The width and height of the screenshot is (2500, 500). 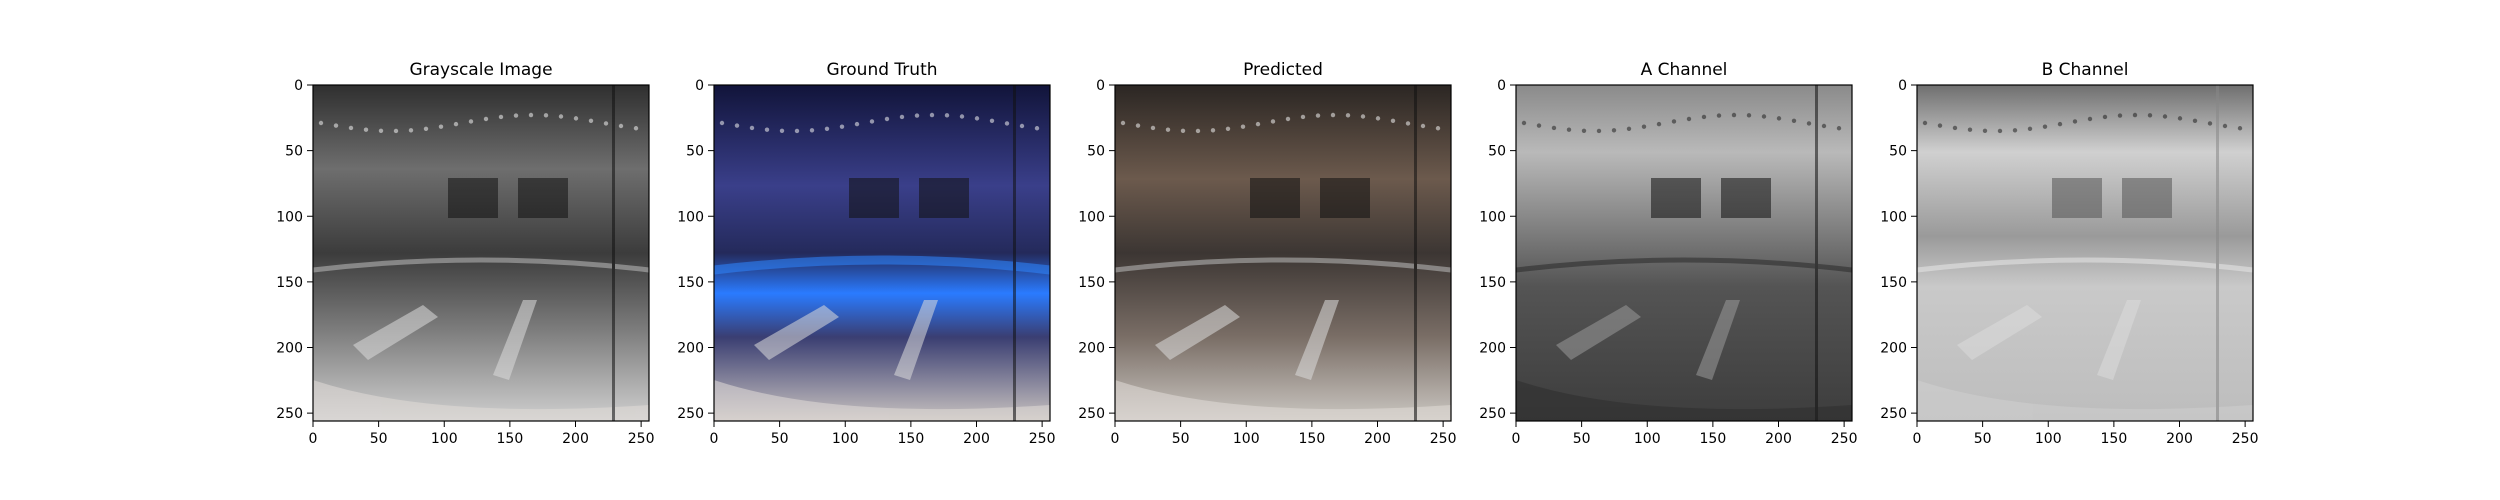 I want to click on panel-title: Grayscale Image, so click(x=480, y=70).